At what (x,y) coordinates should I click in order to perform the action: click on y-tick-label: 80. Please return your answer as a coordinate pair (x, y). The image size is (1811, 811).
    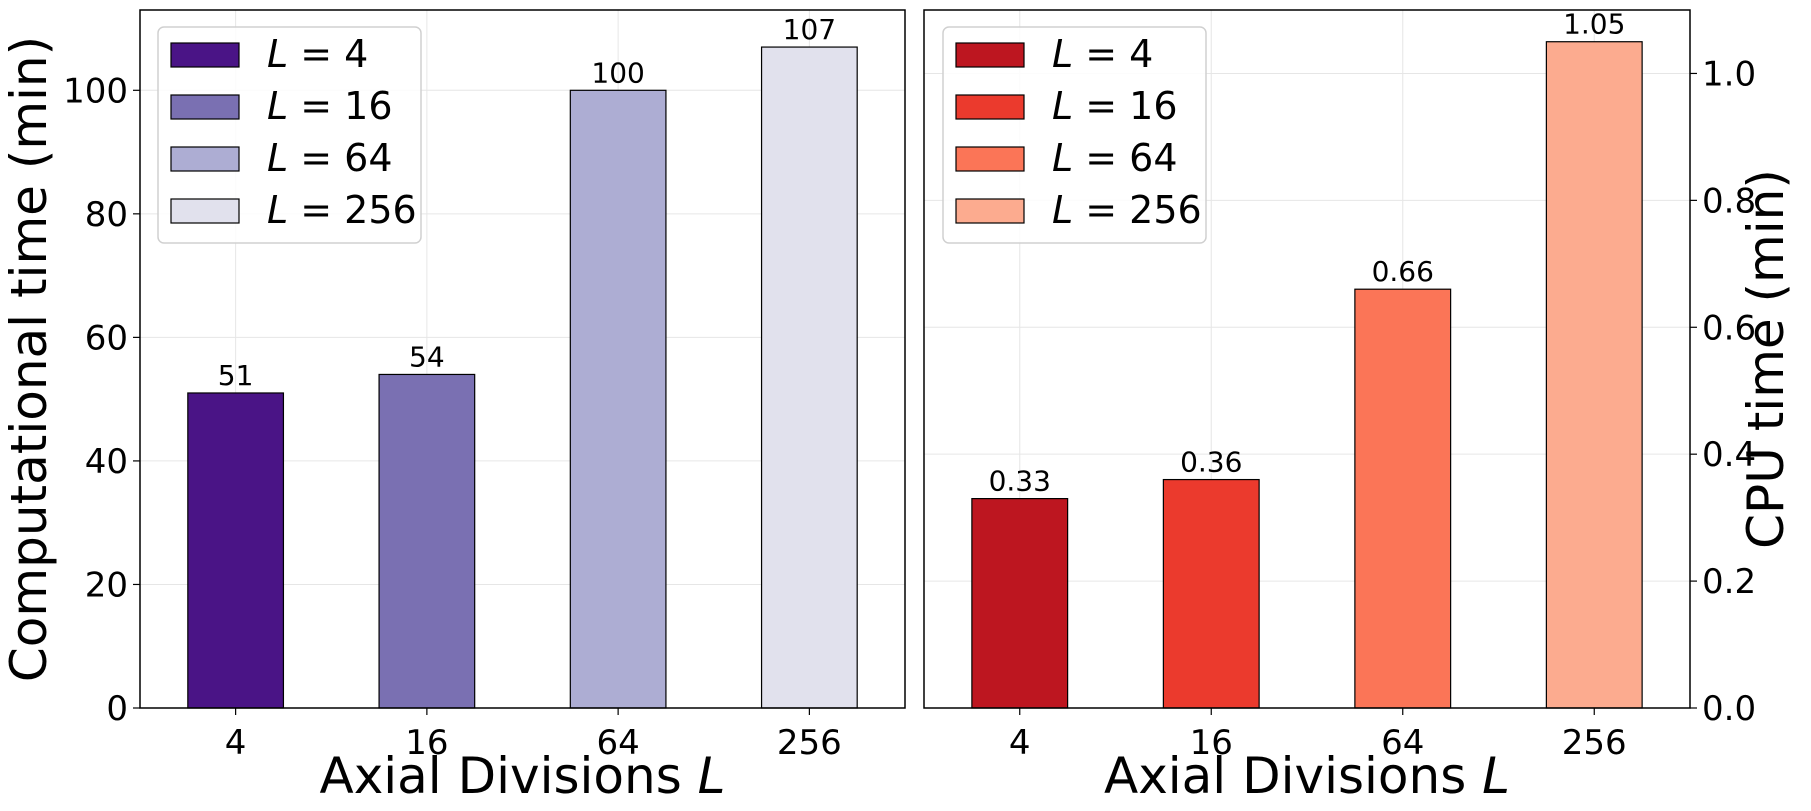
    Looking at the image, I should click on (106, 215).